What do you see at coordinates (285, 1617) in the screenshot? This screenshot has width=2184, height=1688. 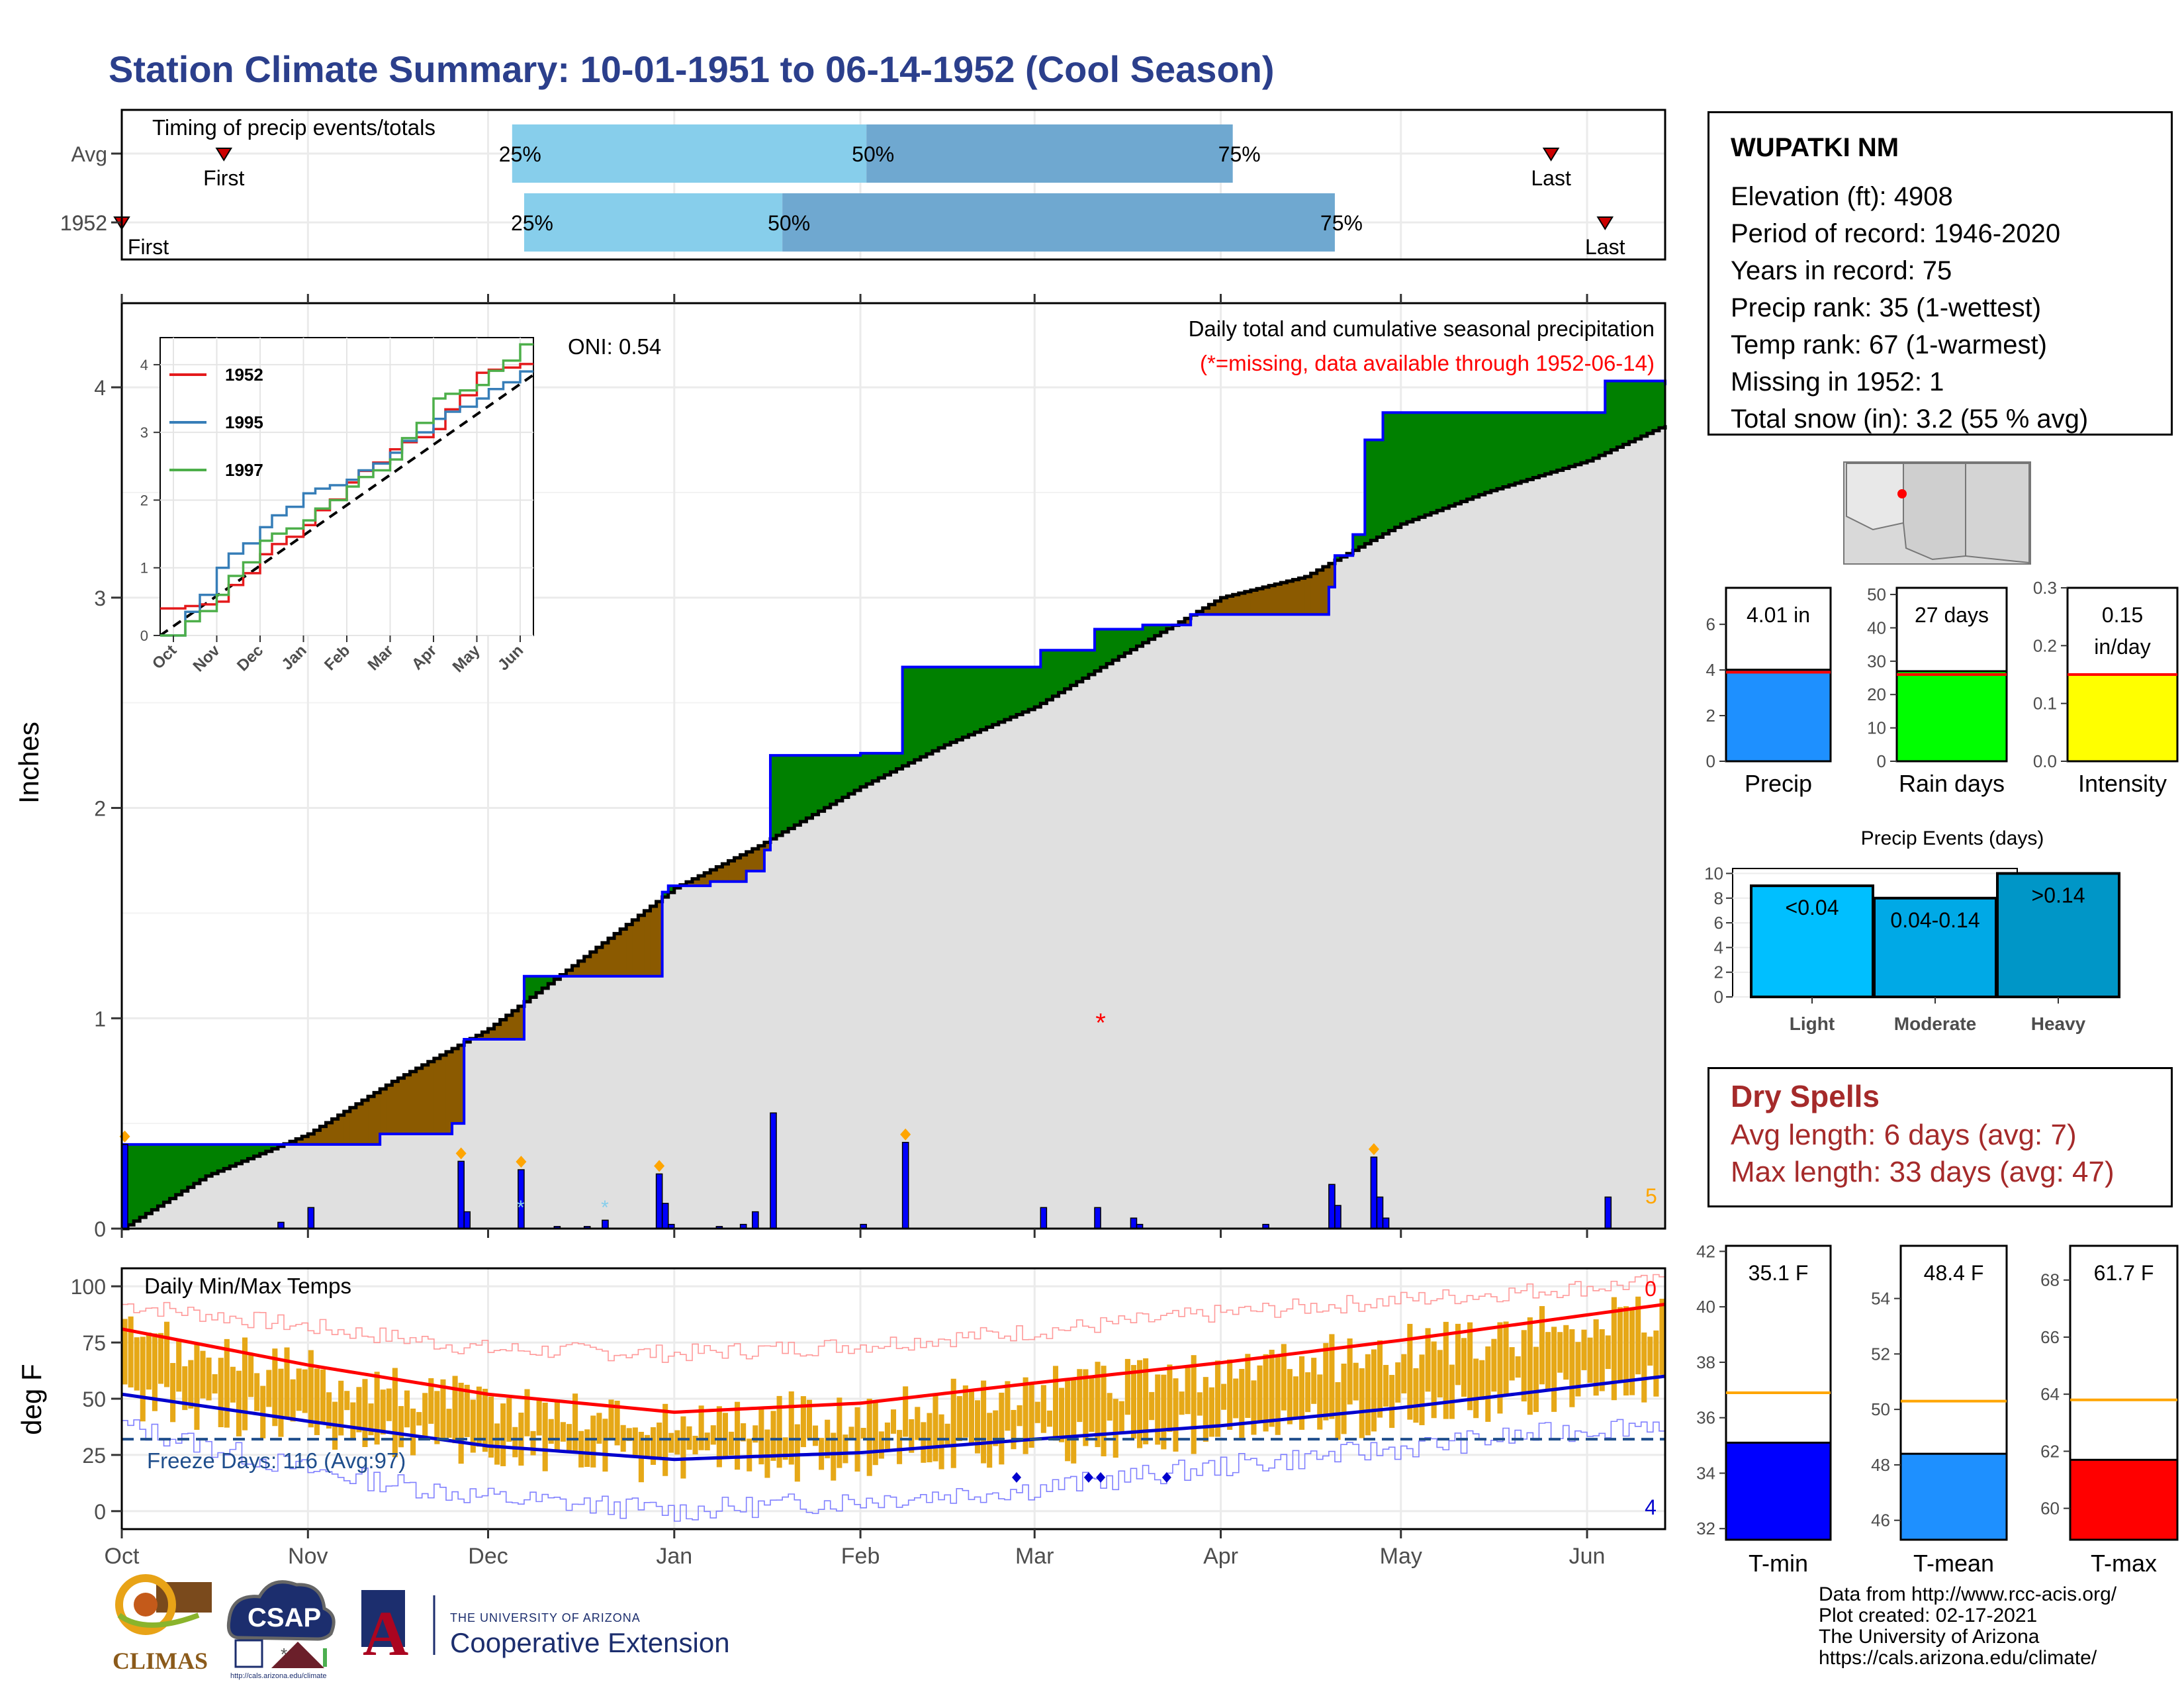 I see `csap-logo-text: CSAP` at bounding box center [285, 1617].